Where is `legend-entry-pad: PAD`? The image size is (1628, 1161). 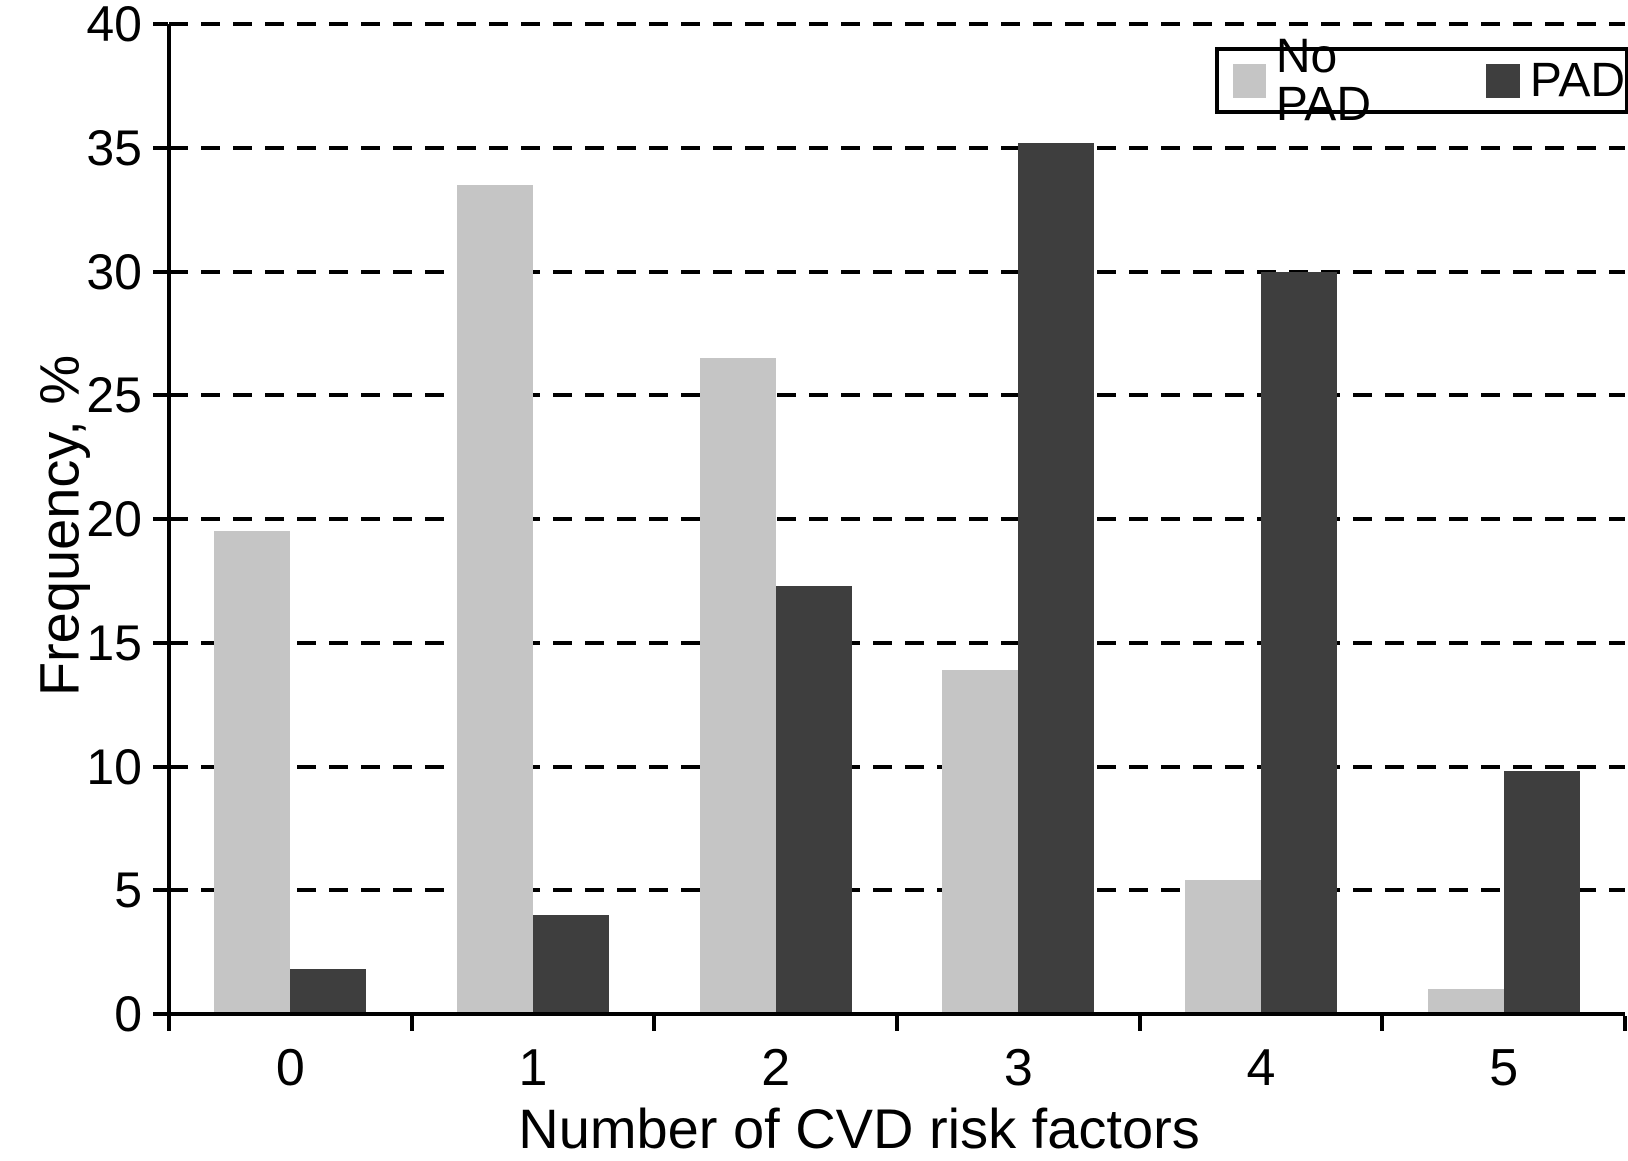 legend-entry-pad: PAD is located at coordinates (1555, 80).